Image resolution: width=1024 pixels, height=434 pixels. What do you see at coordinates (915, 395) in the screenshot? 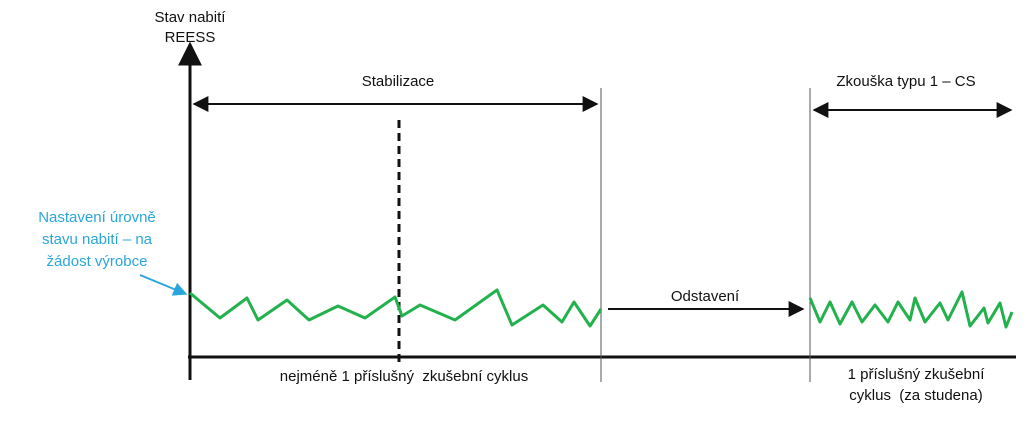
I see `bottom-label: cyklus (za studena)` at bounding box center [915, 395].